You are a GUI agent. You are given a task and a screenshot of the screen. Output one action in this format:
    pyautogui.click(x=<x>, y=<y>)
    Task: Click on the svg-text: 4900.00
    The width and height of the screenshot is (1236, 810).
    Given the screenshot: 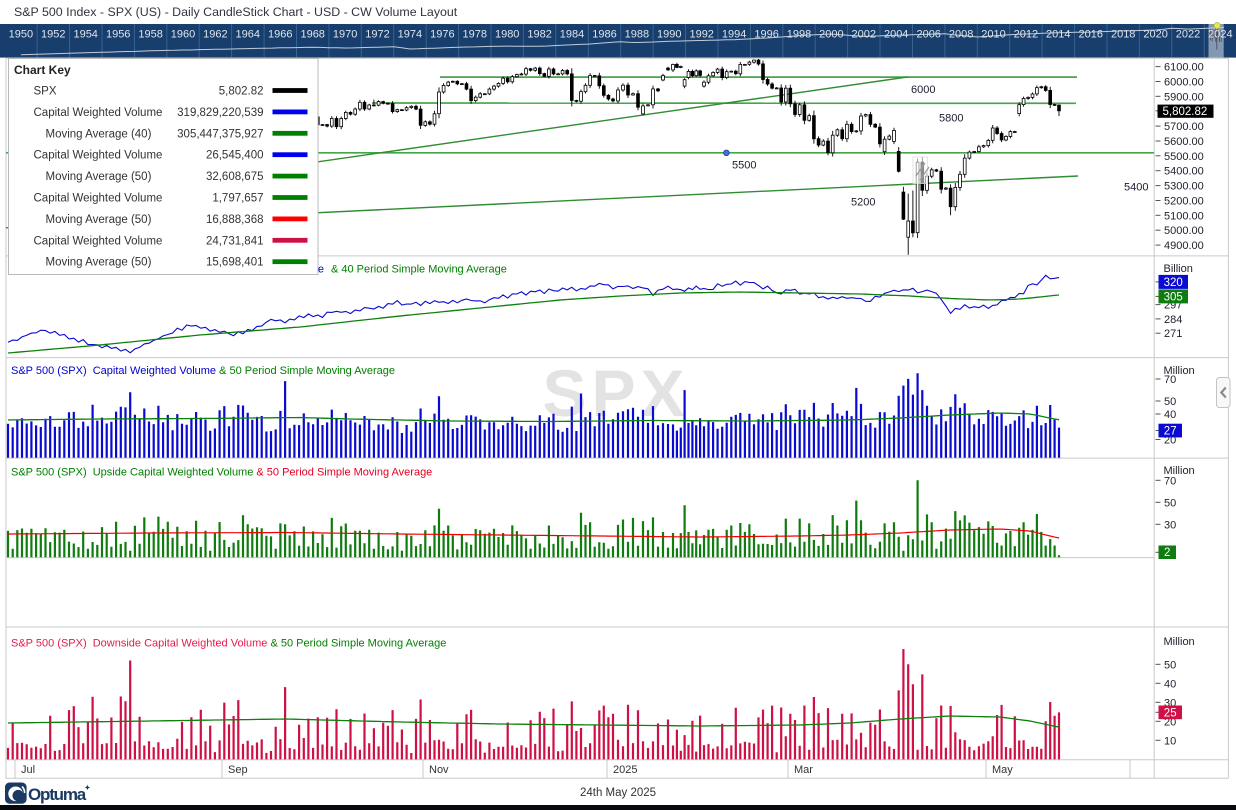 What is the action you would take?
    pyautogui.click(x=1184, y=246)
    